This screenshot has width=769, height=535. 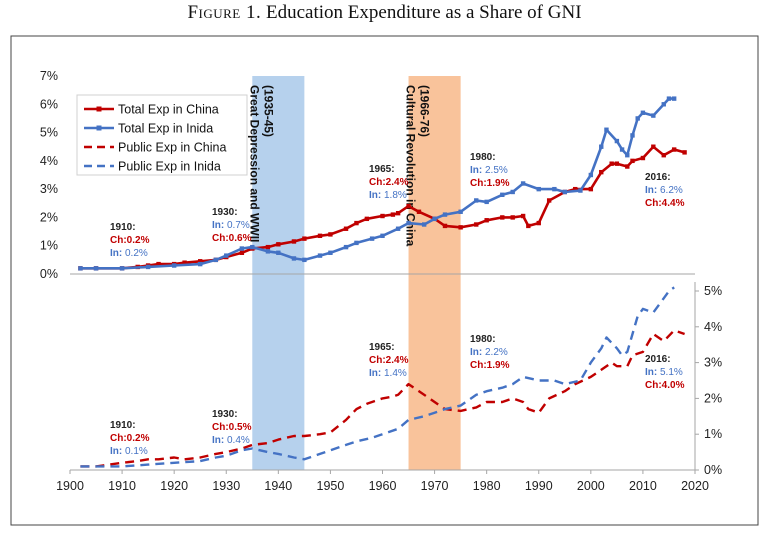 What do you see at coordinates (49, 104) in the screenshot?
I see `top-y-tick-label: 6%` at bounding box center [49, 104].